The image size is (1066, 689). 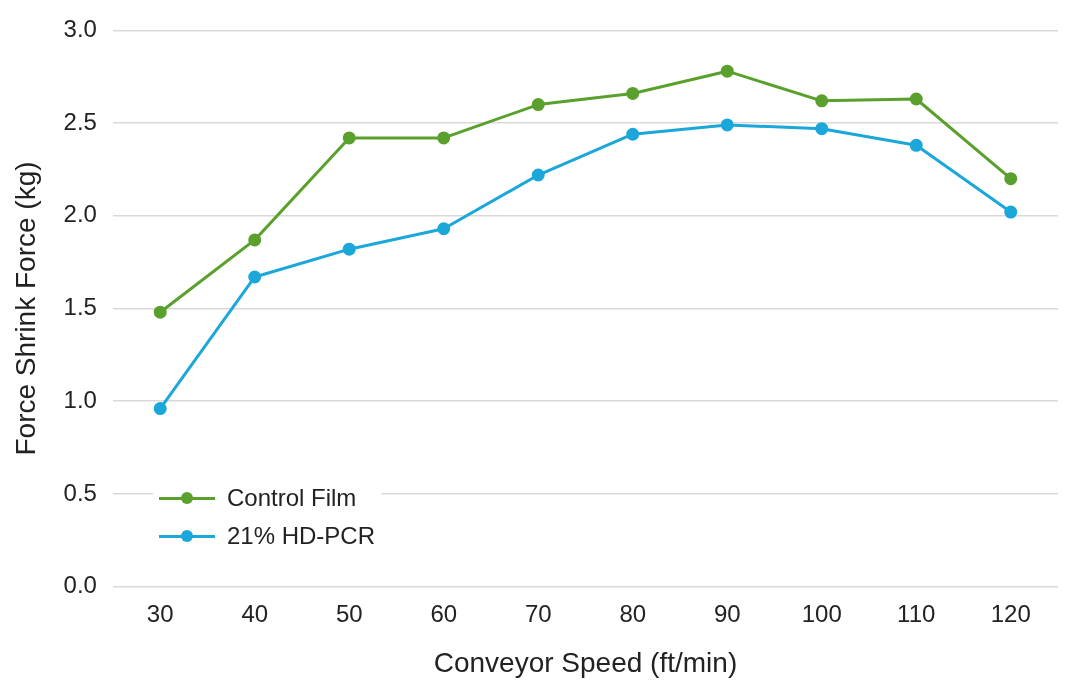 I want to click on x-tick-label: 70, so click(x=538, y=613).